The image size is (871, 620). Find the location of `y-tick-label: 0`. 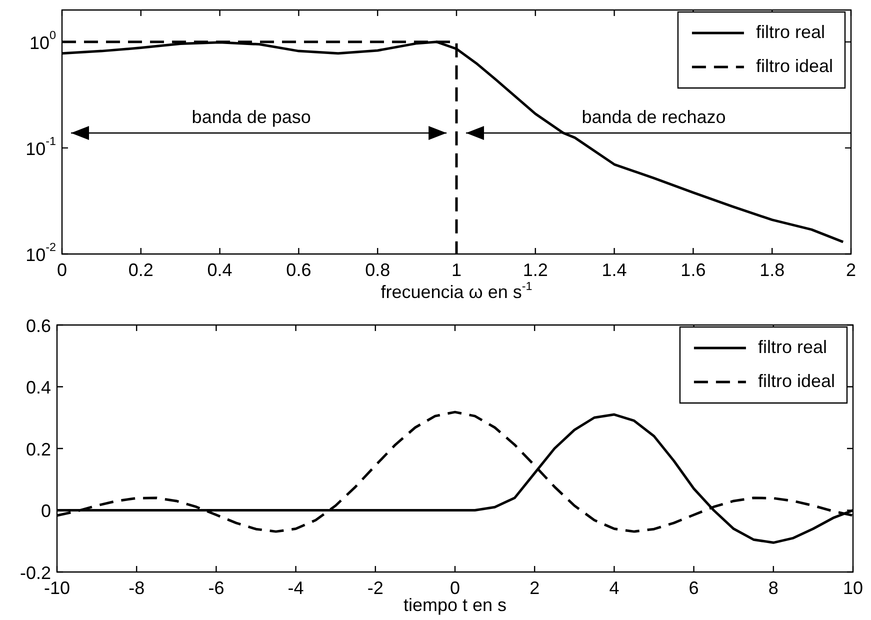

y-tick-label: 0 is located at coordinates (46, 511).